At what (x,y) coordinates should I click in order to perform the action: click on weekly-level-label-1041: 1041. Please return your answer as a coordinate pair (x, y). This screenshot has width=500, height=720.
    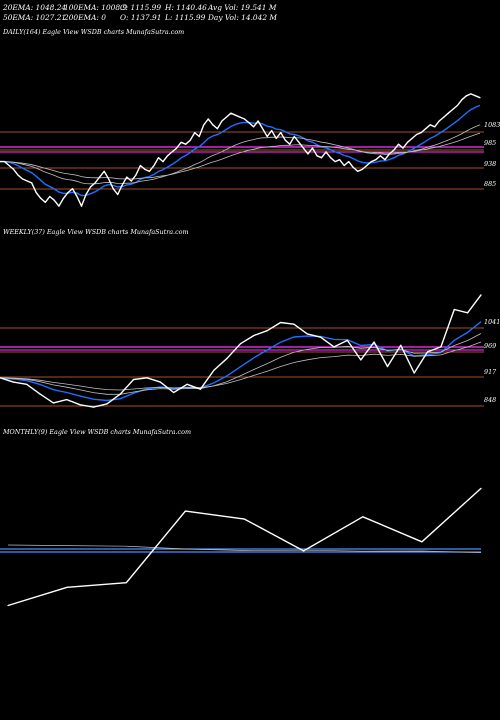
    Looking at the image, I should click on (492, 322).